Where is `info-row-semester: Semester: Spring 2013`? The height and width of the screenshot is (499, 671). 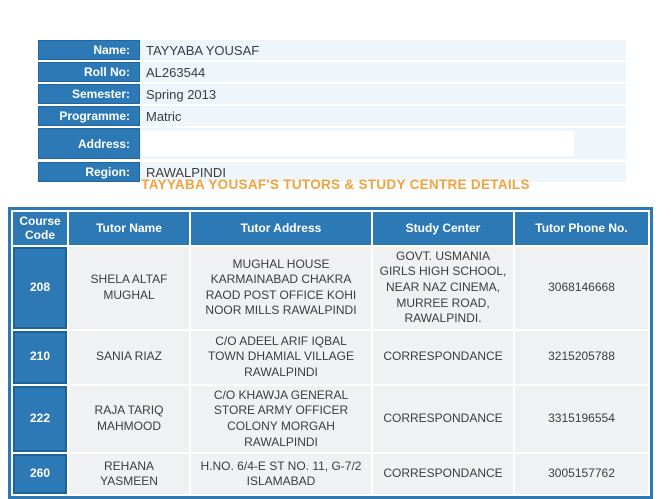
info-row-semester: Semester: Spring 2013 is located at coordinates (332, 94).